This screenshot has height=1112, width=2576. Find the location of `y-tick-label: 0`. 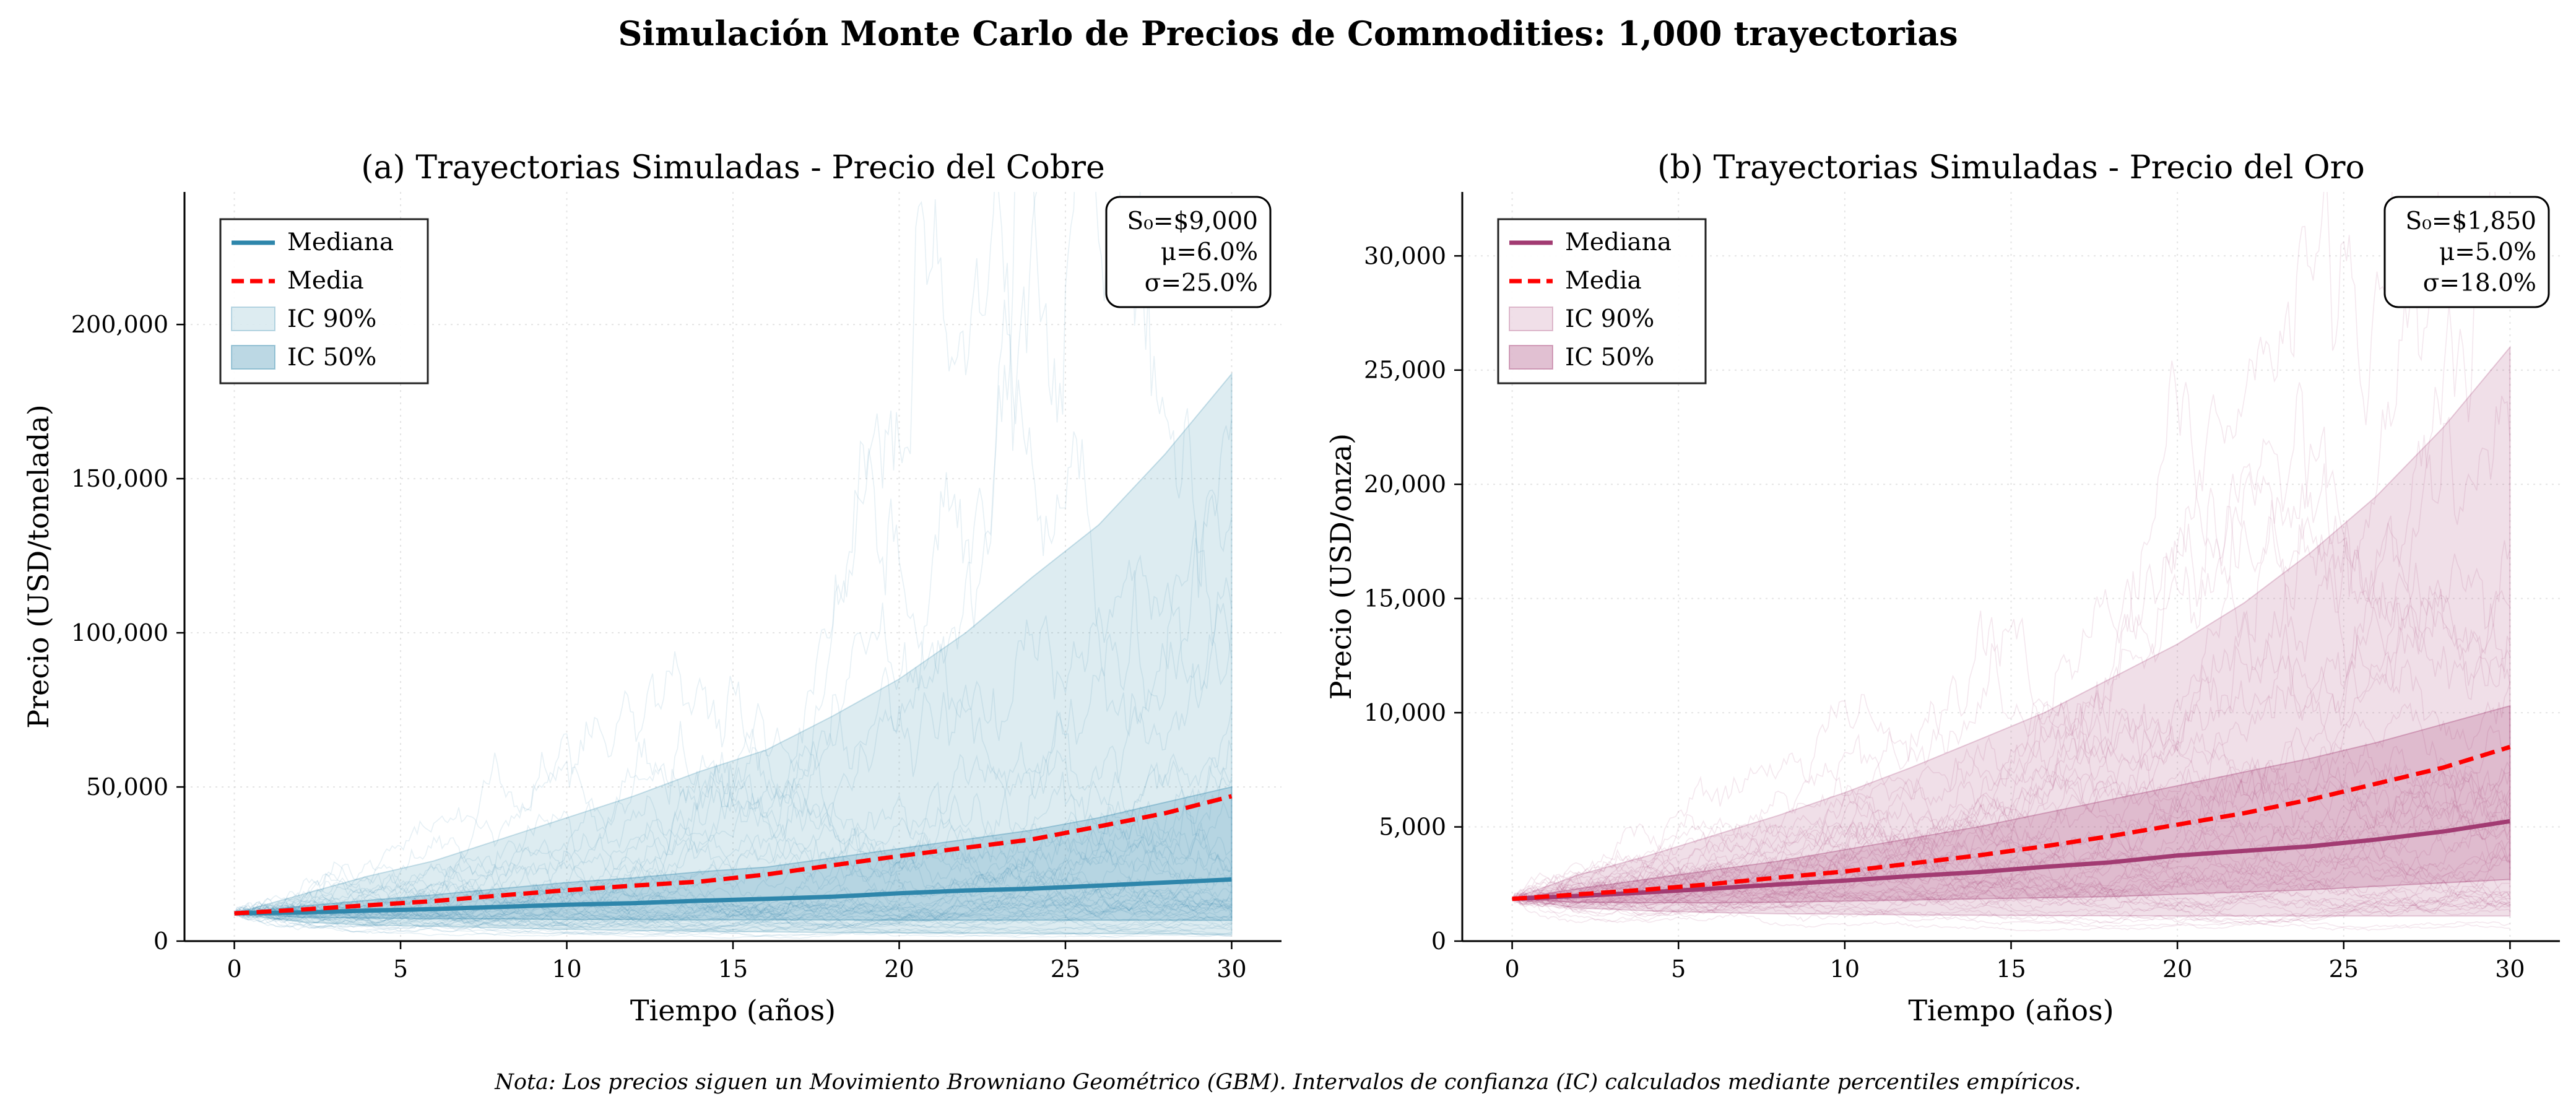

y-tick-label: 0 is located at coordinates (1438, 941).